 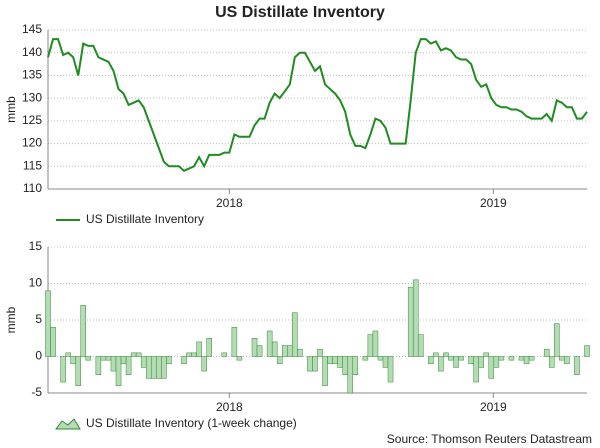 What do you see at coordinates (32, 75) in the screenshot?
I see `y-tick-label: 135` at bounding box center [32, 75].